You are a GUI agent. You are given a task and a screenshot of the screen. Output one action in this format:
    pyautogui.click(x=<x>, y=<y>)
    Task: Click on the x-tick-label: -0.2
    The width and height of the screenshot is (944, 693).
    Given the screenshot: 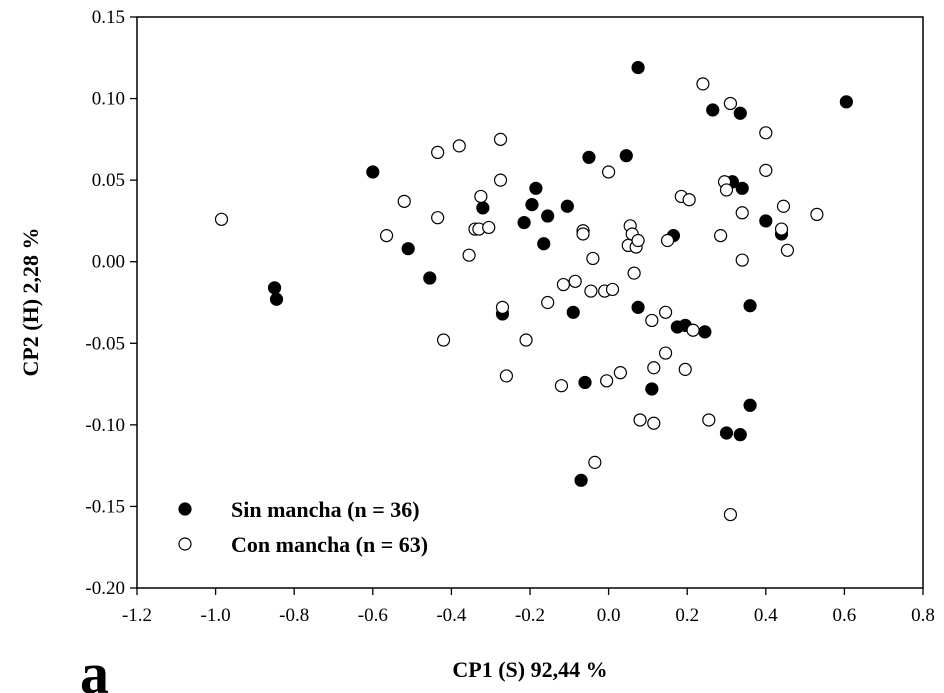 What is the action you would take?
    pyautogui.click(x=530, y=615)
    